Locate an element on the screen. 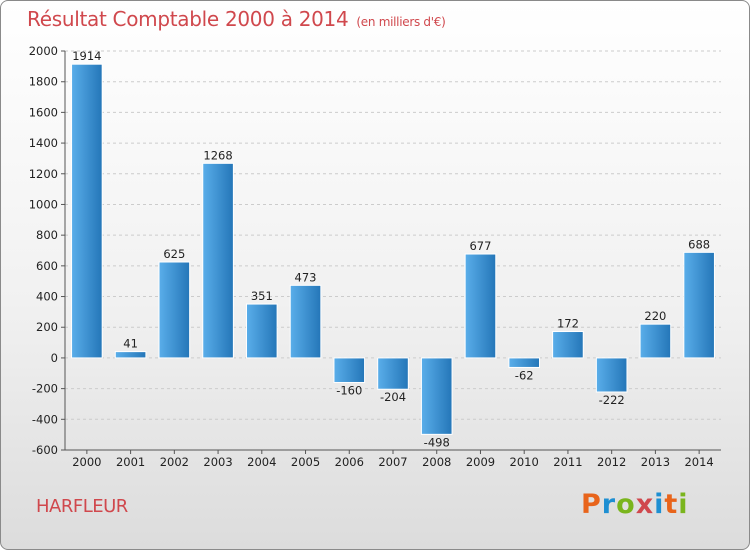 The width and height of the screenshot is (750, 550). title-text: Résultat Comptable 2000 à 2014 is located at coordinates (188, 19).